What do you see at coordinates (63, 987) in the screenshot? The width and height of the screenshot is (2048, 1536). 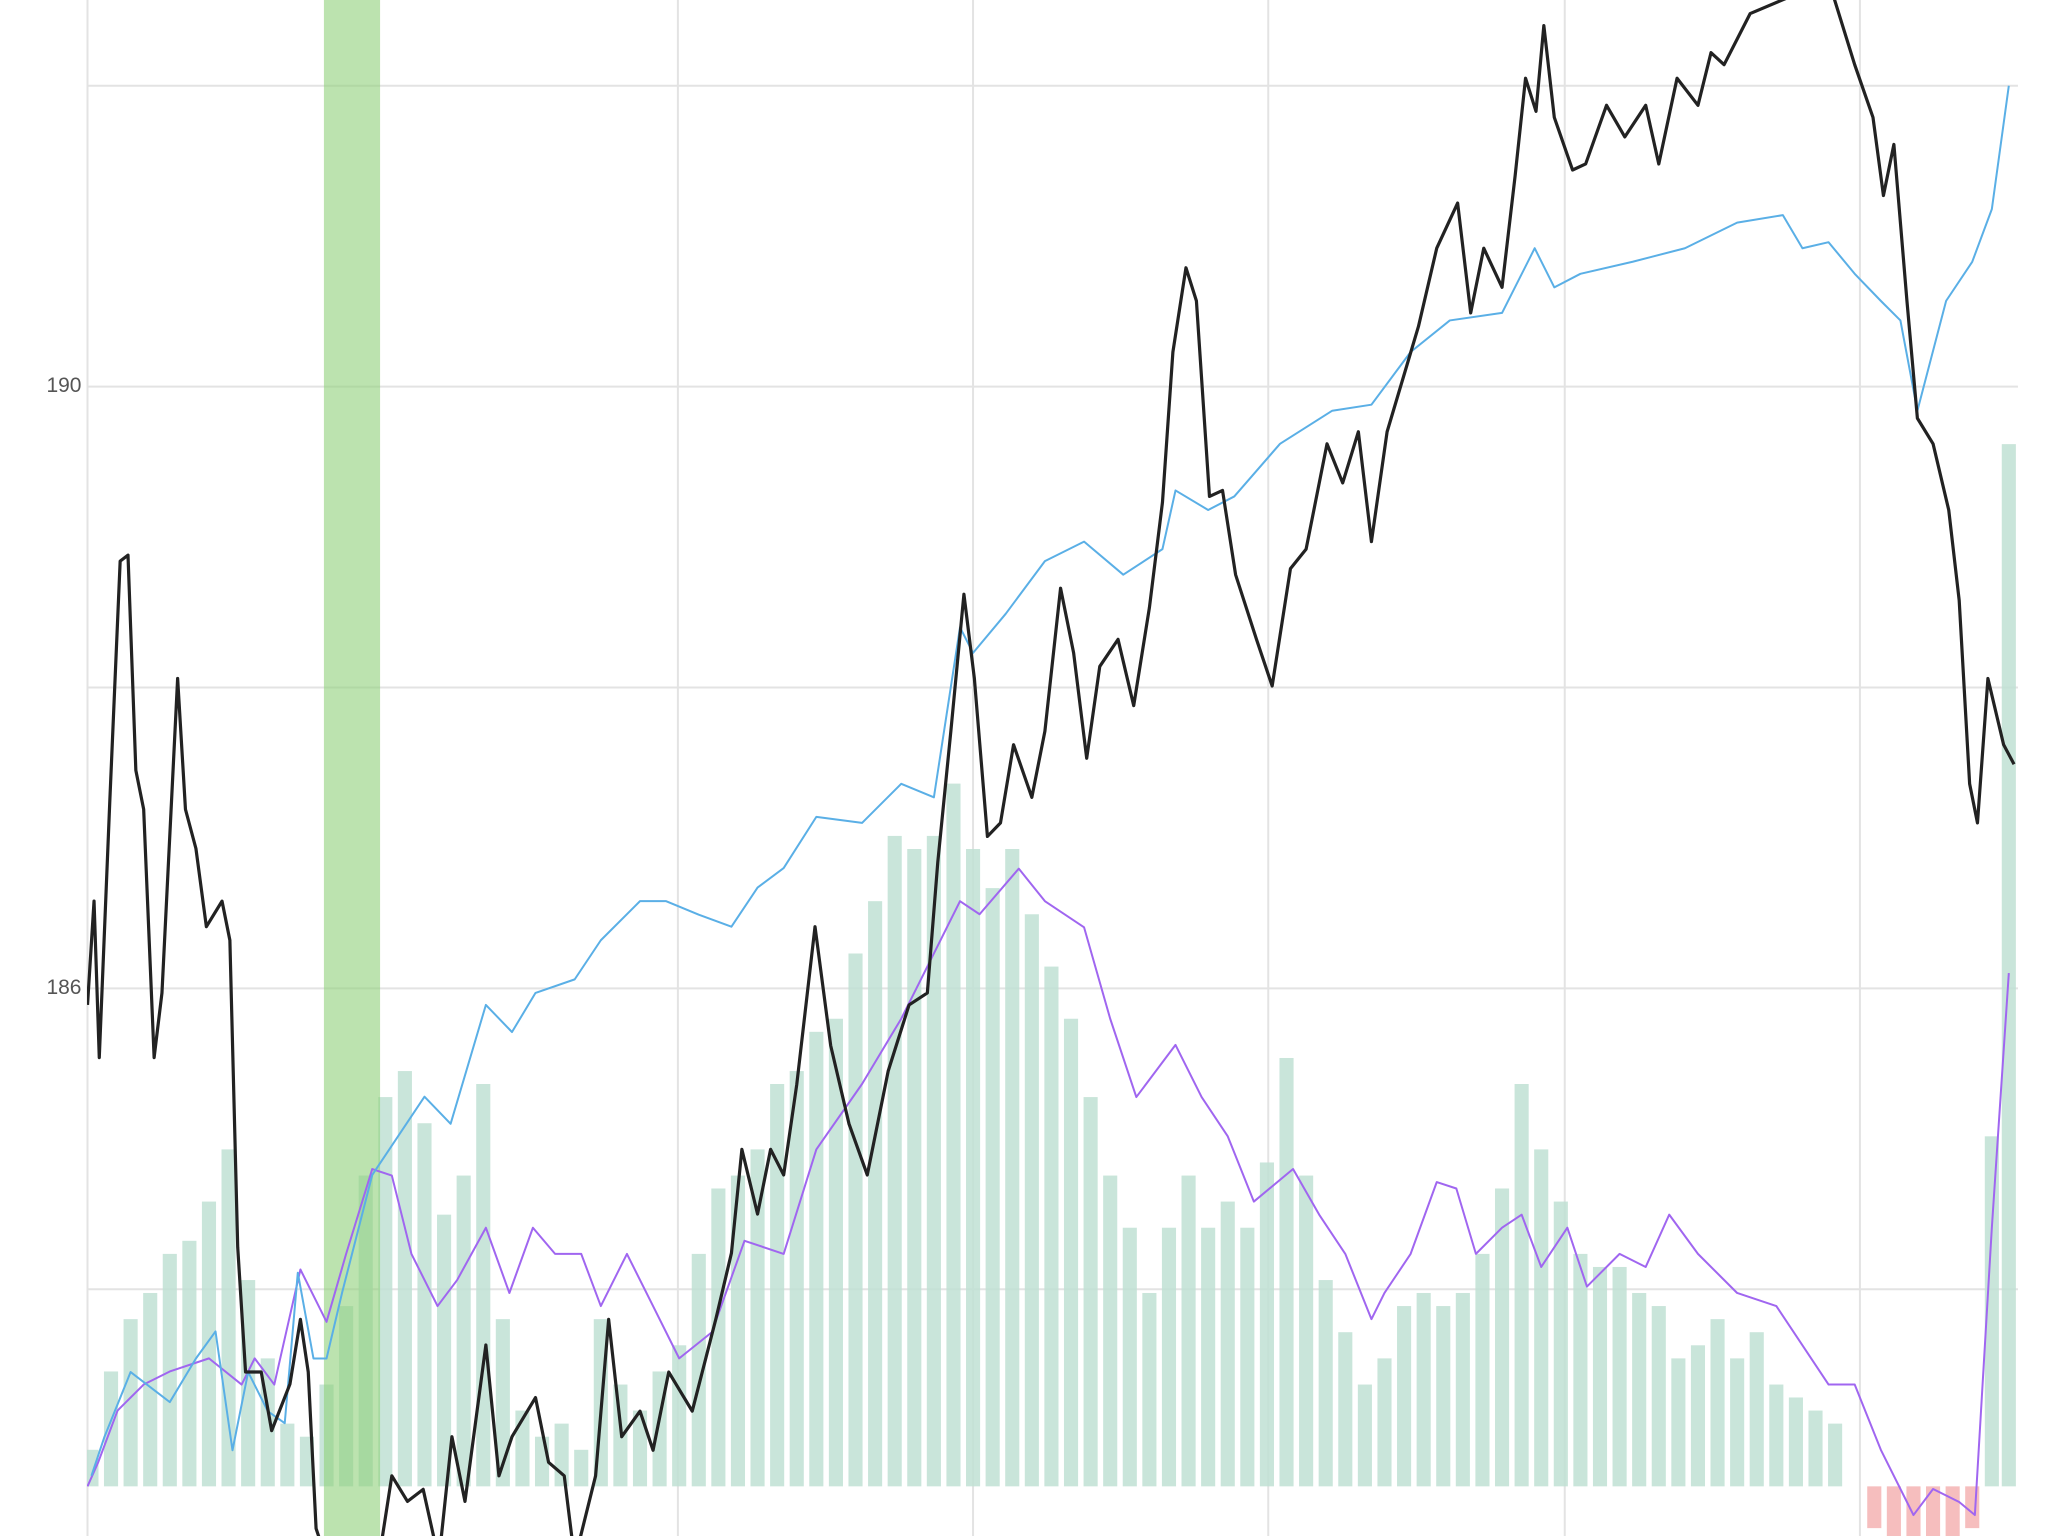 I see `y-tick-label: 186` at bounding box center [63, 987].